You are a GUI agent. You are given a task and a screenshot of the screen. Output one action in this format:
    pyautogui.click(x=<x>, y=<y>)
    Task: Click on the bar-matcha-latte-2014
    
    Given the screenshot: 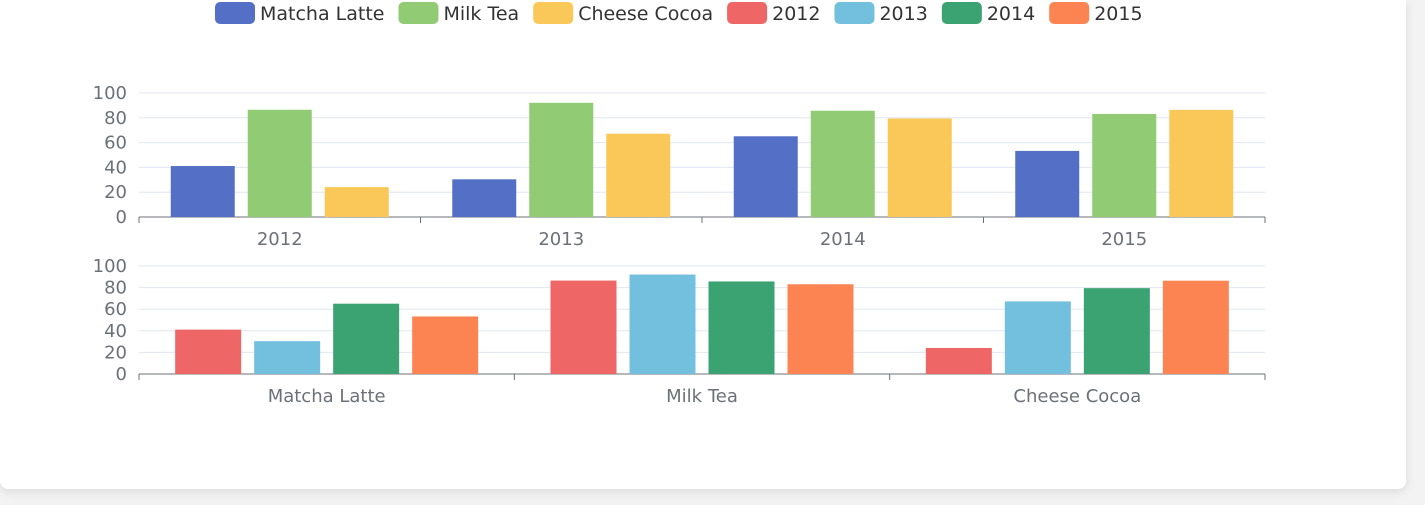 What is the action you would take?
    pyautogui.click(x=765, y=176)
    